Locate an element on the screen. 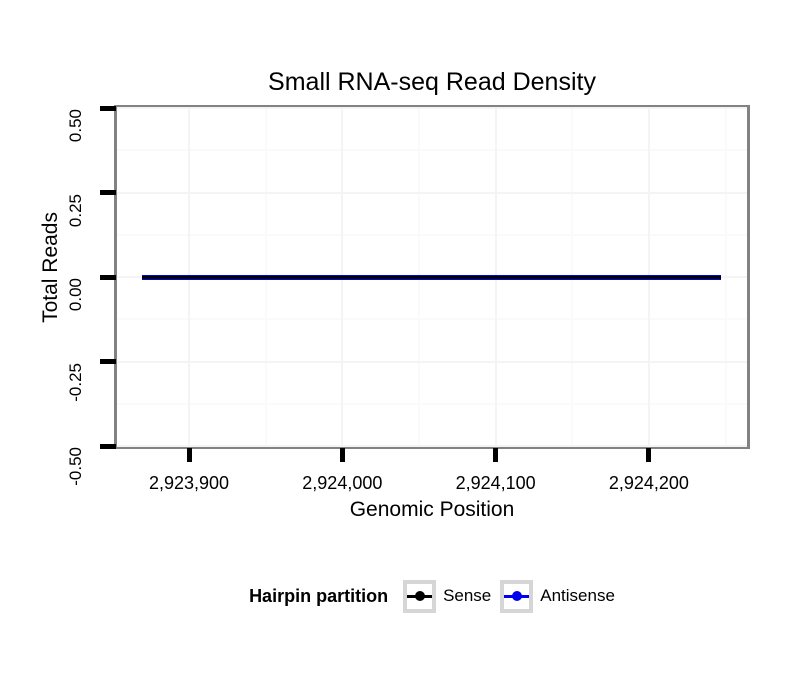 Image resolution: width=810 pixels, height=690 pixels. x-tick-label: 2,924,100 is located at coordinates (495, 483).